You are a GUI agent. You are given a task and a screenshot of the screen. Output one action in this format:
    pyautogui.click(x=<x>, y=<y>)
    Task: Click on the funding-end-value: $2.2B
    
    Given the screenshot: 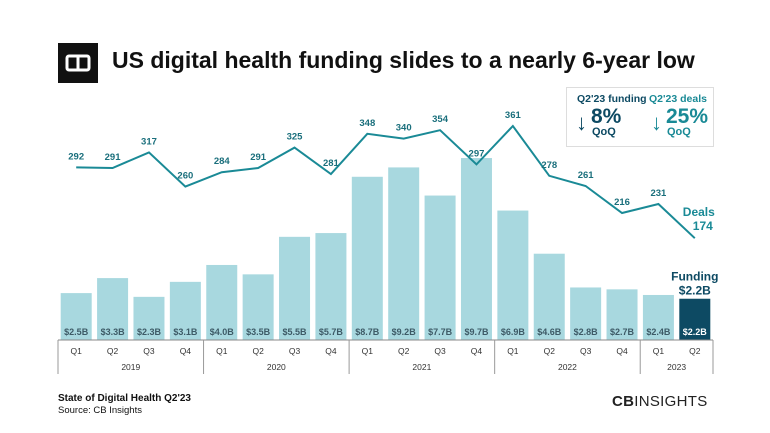 What is the action you would take?
    pyautogui.click(x=695, y=291)
    